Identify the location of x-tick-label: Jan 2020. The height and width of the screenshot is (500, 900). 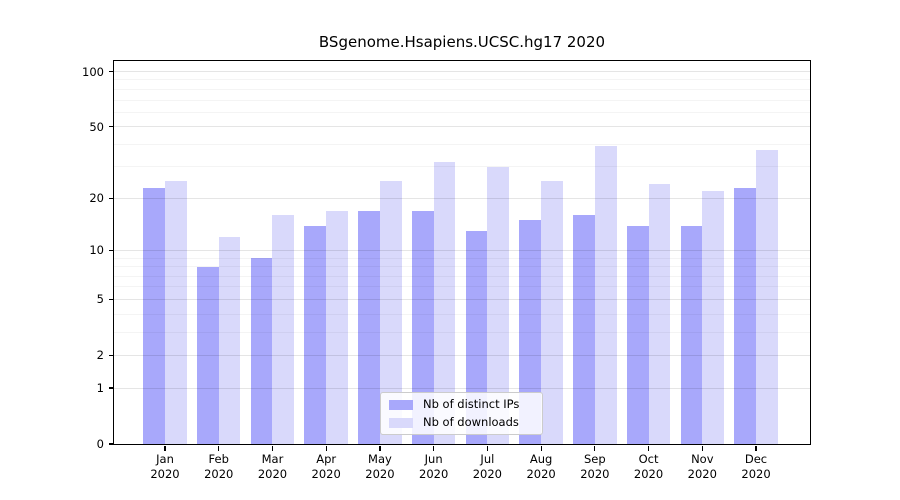
(165, 466).